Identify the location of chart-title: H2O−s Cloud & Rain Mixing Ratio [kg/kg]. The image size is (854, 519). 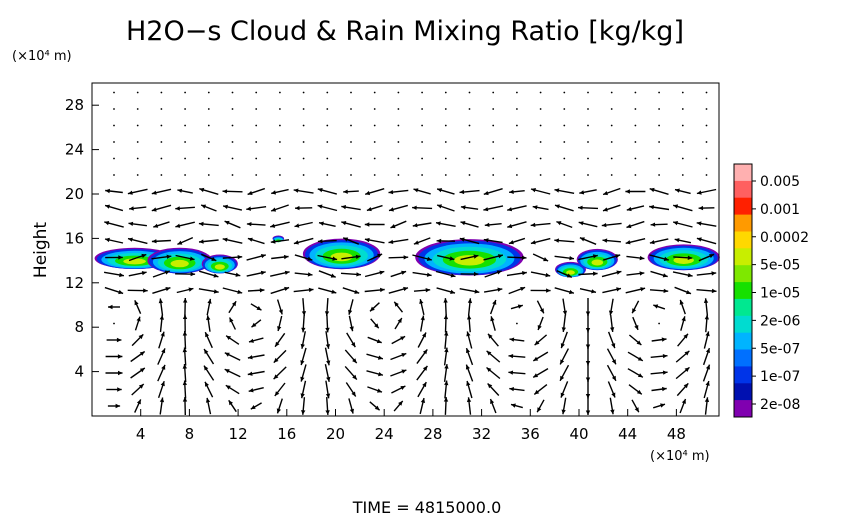
(405, 31).